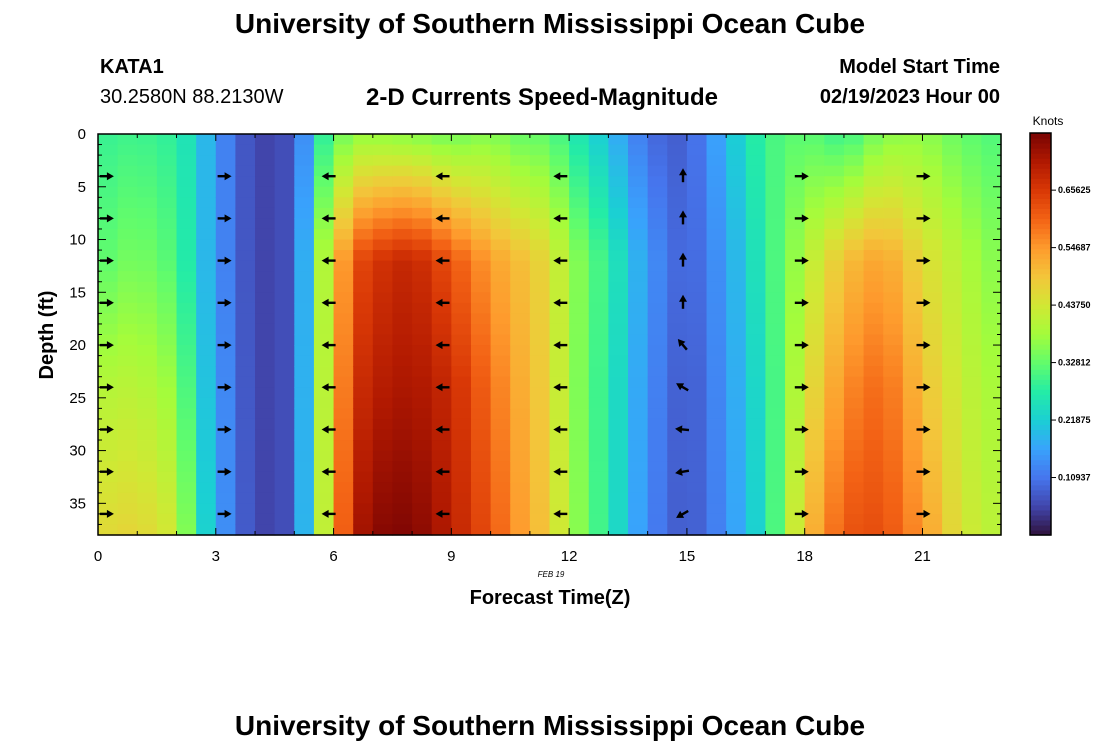 The image size is (1100, 750). Describe the element at coordinates (560, 218) in the screenshot. I see `current-vector-arrow` at that location.